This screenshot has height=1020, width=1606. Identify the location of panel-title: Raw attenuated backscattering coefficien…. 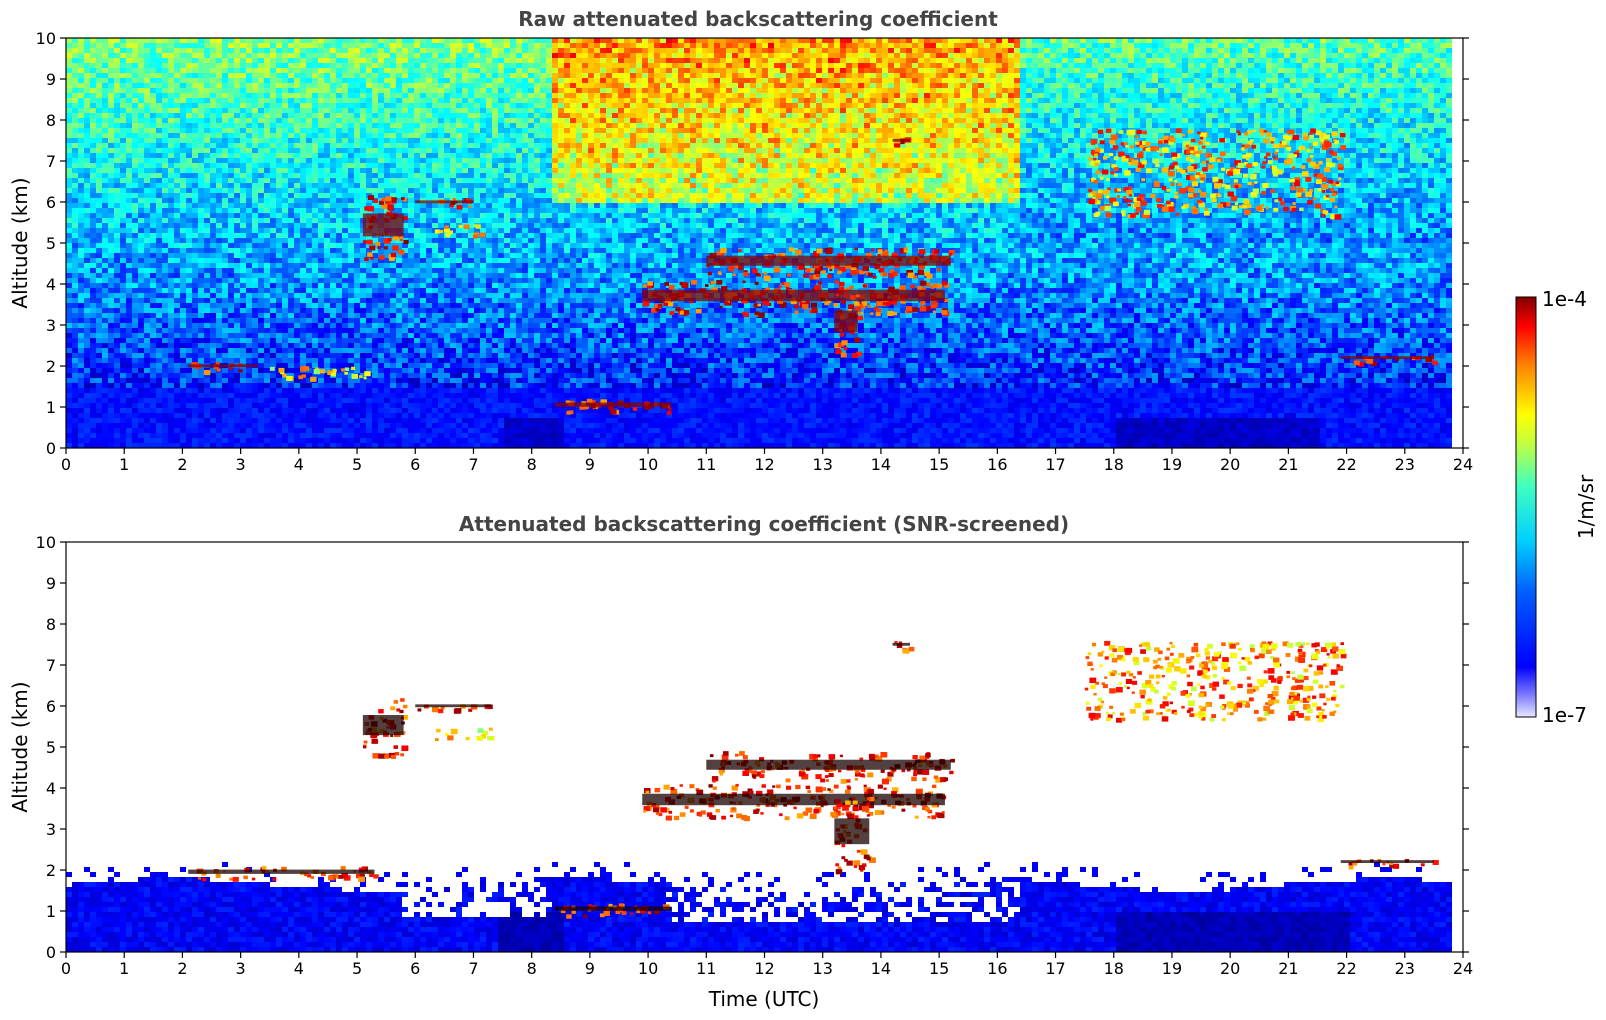
(758, 19).